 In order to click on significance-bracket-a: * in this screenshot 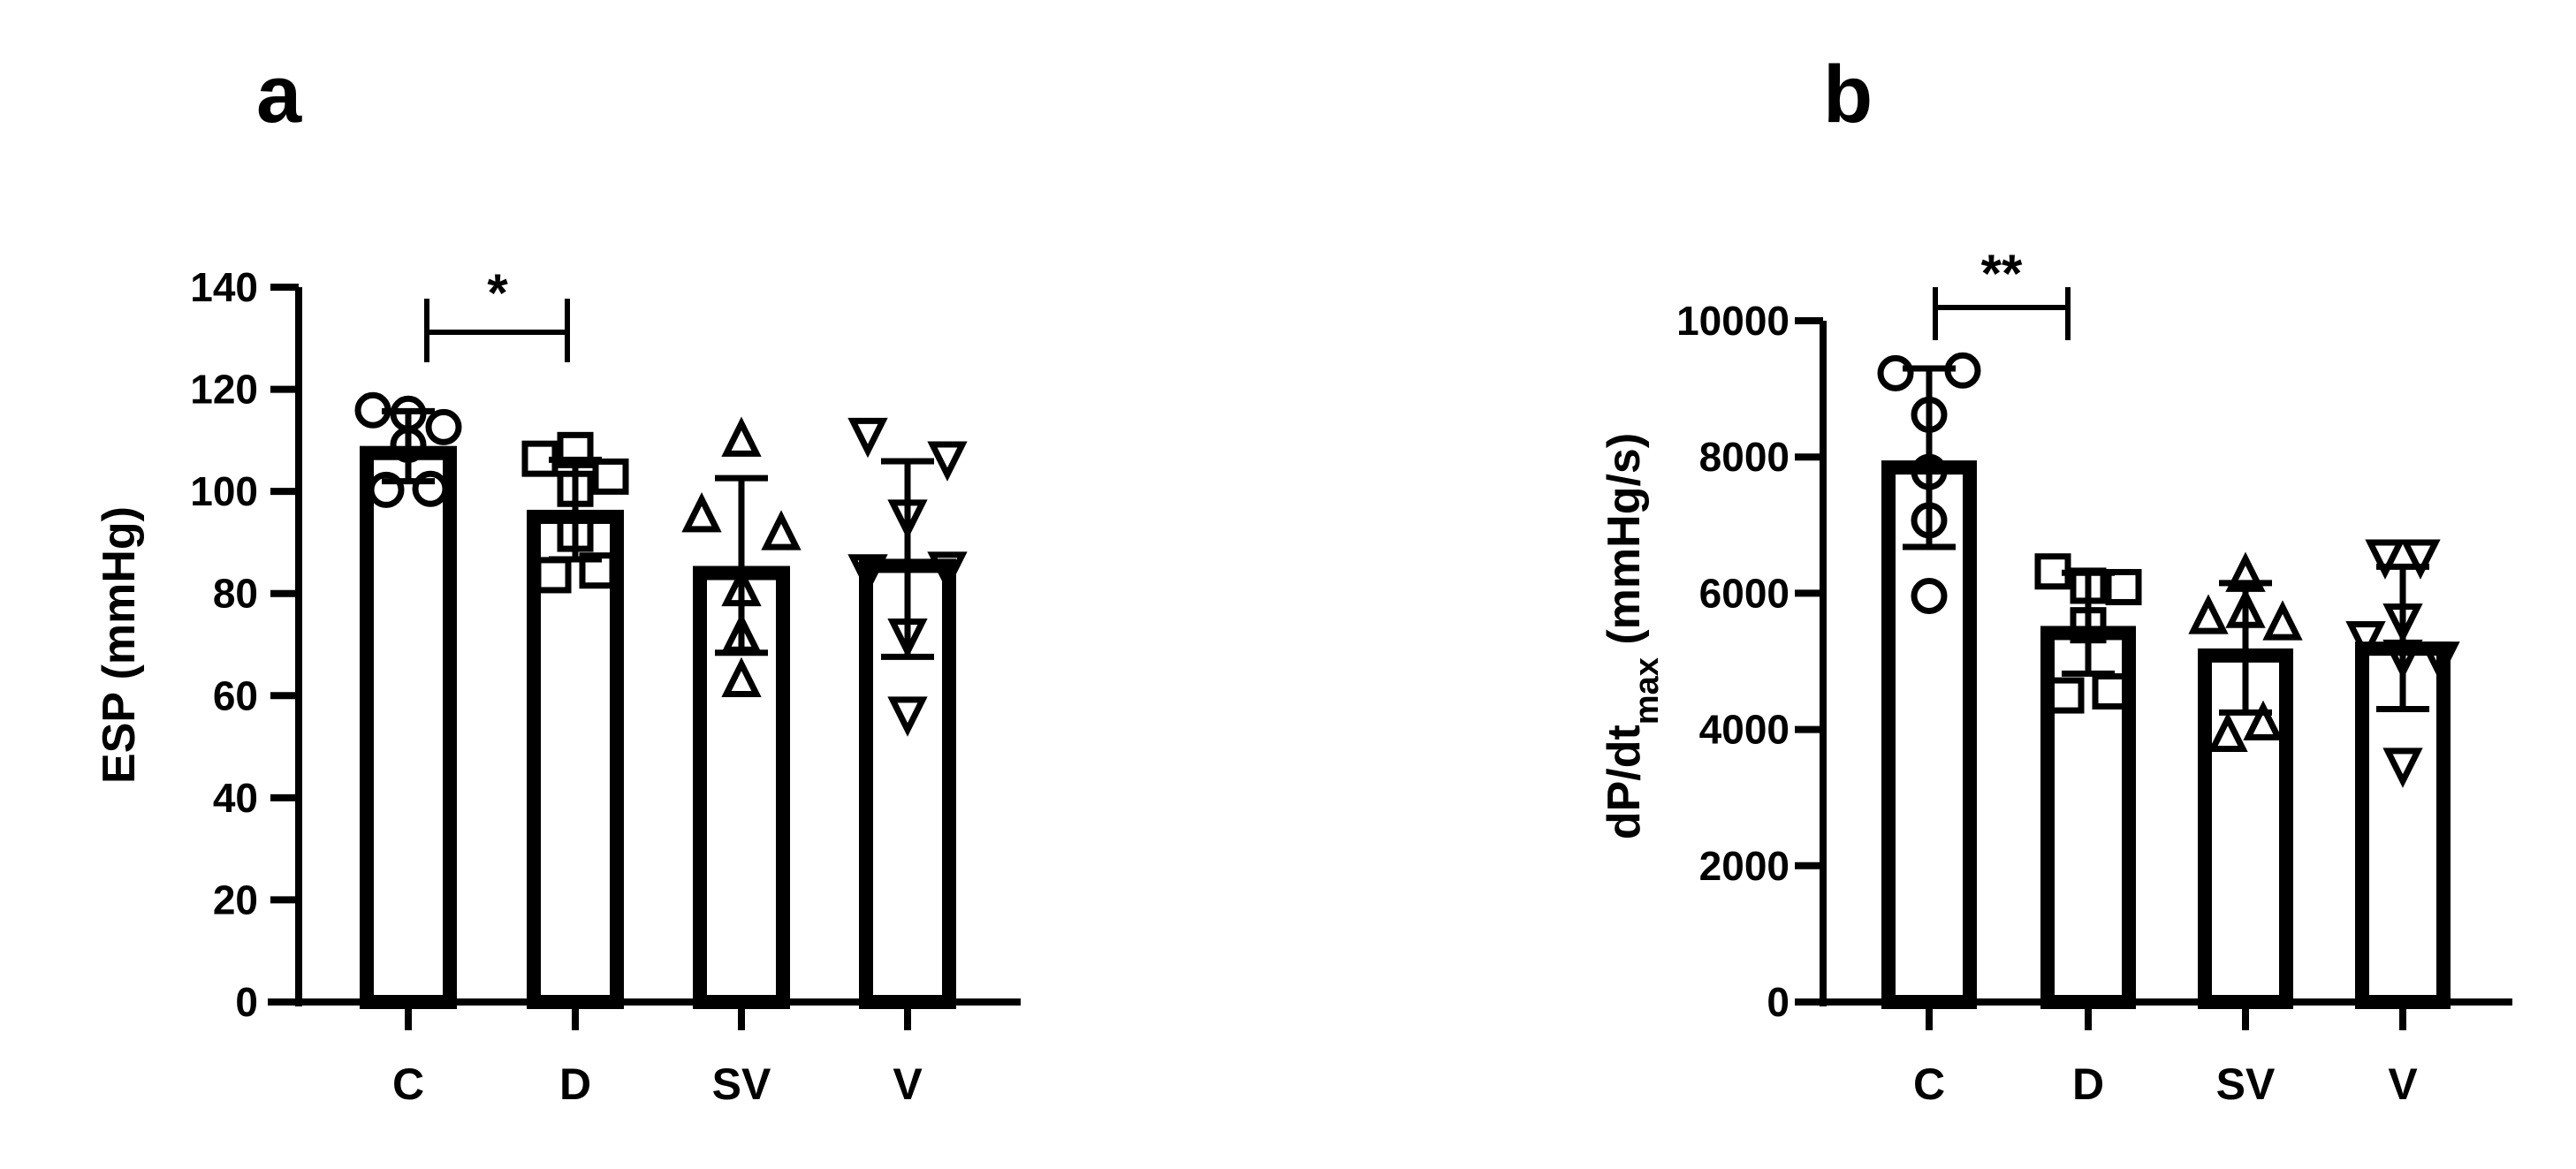, I will do `click(497, 312)`.